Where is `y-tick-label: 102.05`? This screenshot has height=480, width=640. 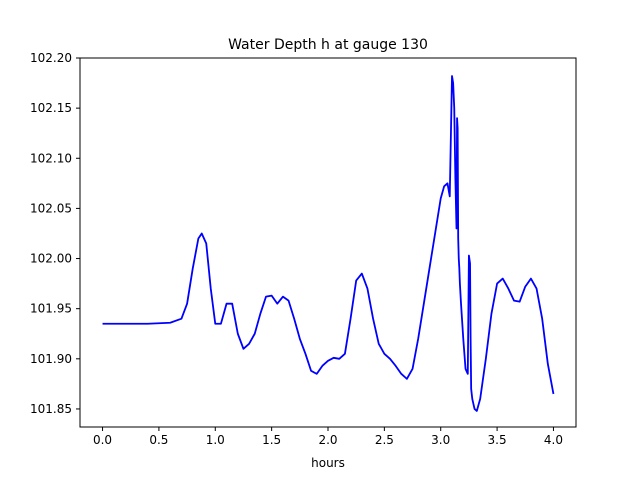
y-tick-label: 102.05 is located at coordinates (51, 208).